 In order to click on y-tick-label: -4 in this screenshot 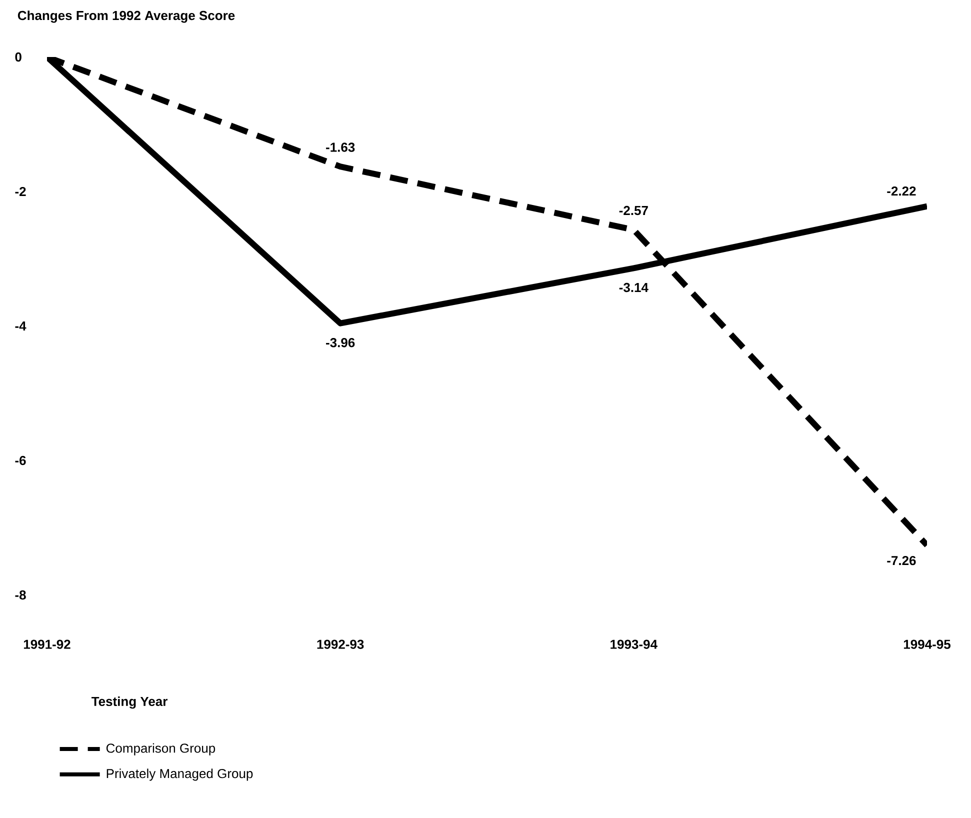, I will do `click(20, 326)`.